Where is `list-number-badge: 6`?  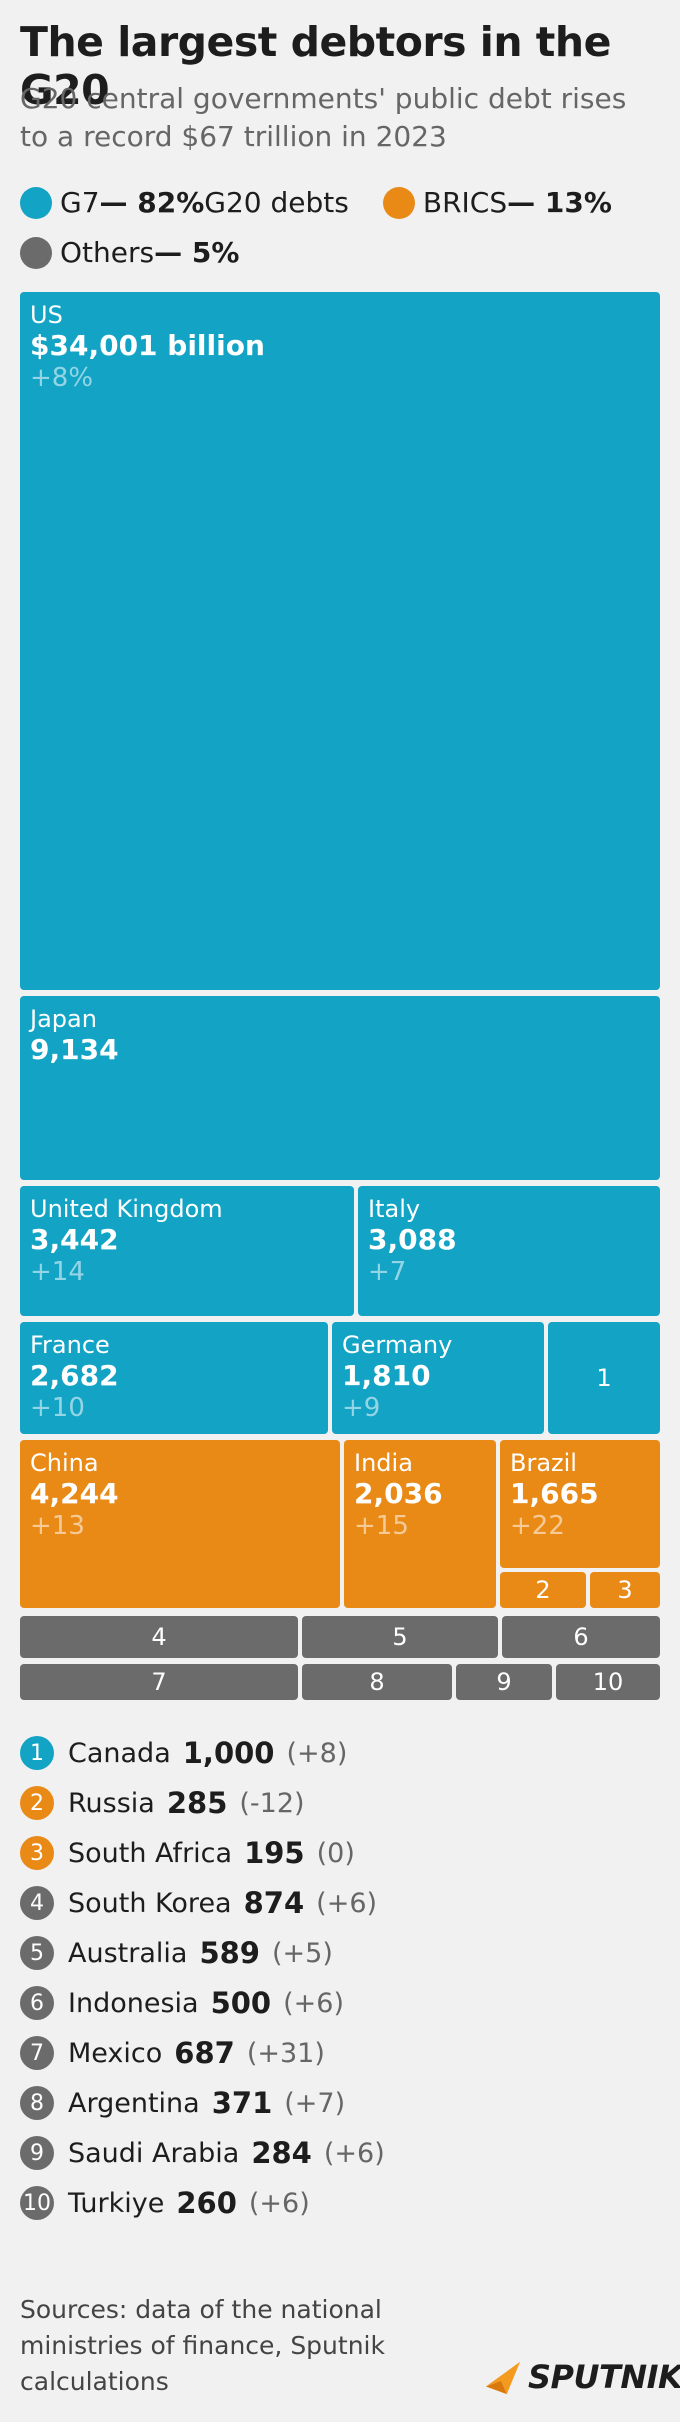
list-number-badge: 6 is located at coordinates (37, 2003).